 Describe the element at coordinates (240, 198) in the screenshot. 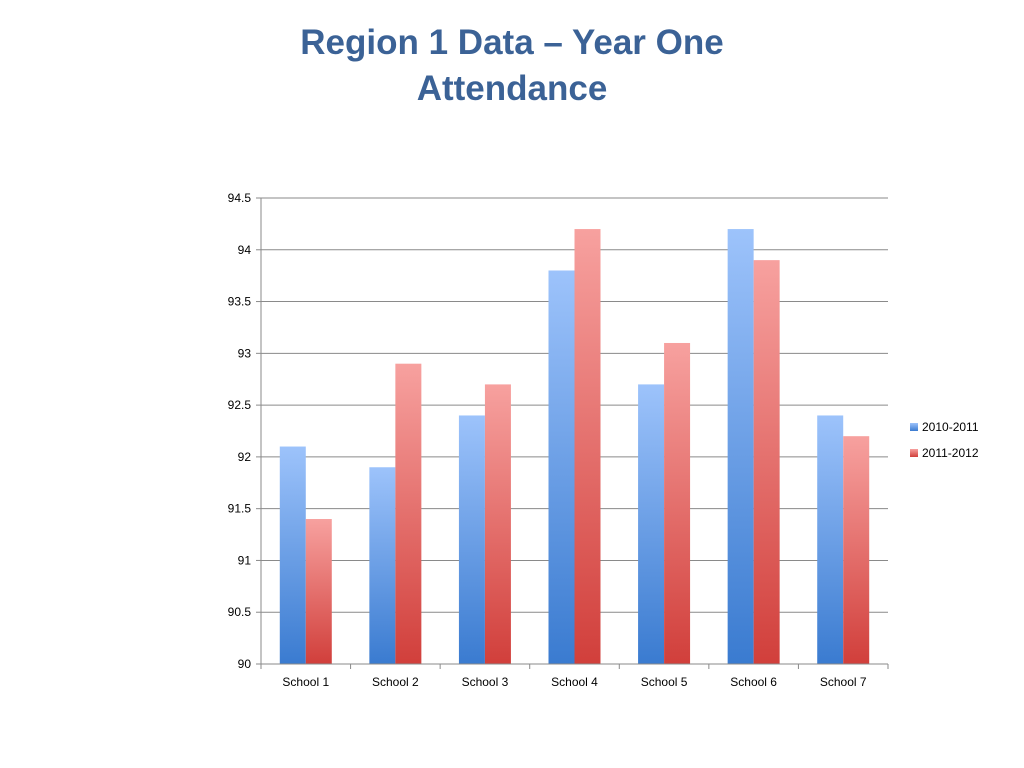

I see `y-tick-label: 94.5` at that location.